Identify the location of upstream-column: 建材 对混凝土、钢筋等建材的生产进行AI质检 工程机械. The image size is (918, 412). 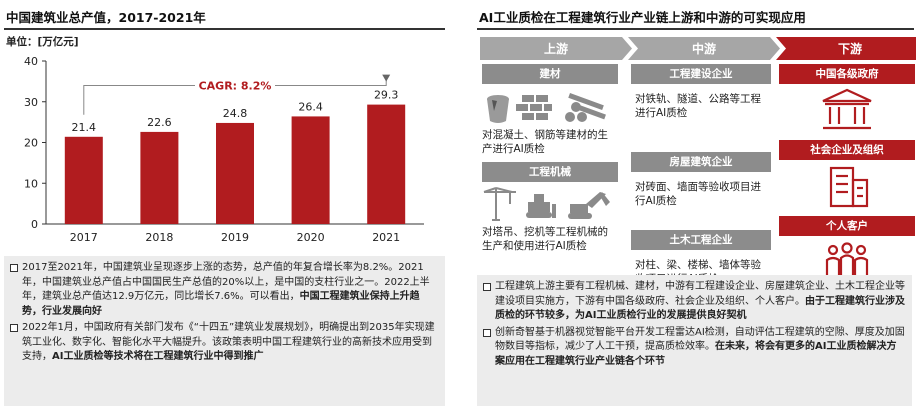
(550, 158).